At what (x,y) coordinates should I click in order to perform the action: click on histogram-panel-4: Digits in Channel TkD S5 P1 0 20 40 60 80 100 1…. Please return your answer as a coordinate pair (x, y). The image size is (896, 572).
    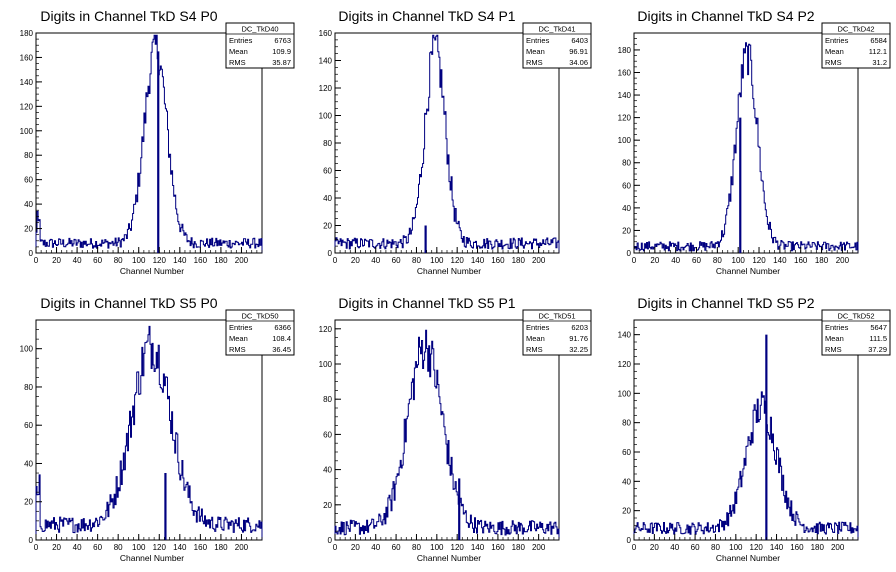
    Looking at the image, I should click on (455, 429).